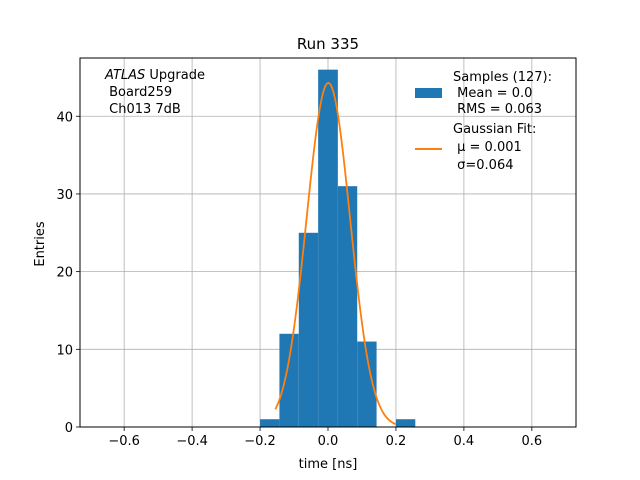  What do you see at coordinates (143, 109) in the screenshot?
I see `annotation-line-3: Ch013 7dB` at bounding box center [143, 109].